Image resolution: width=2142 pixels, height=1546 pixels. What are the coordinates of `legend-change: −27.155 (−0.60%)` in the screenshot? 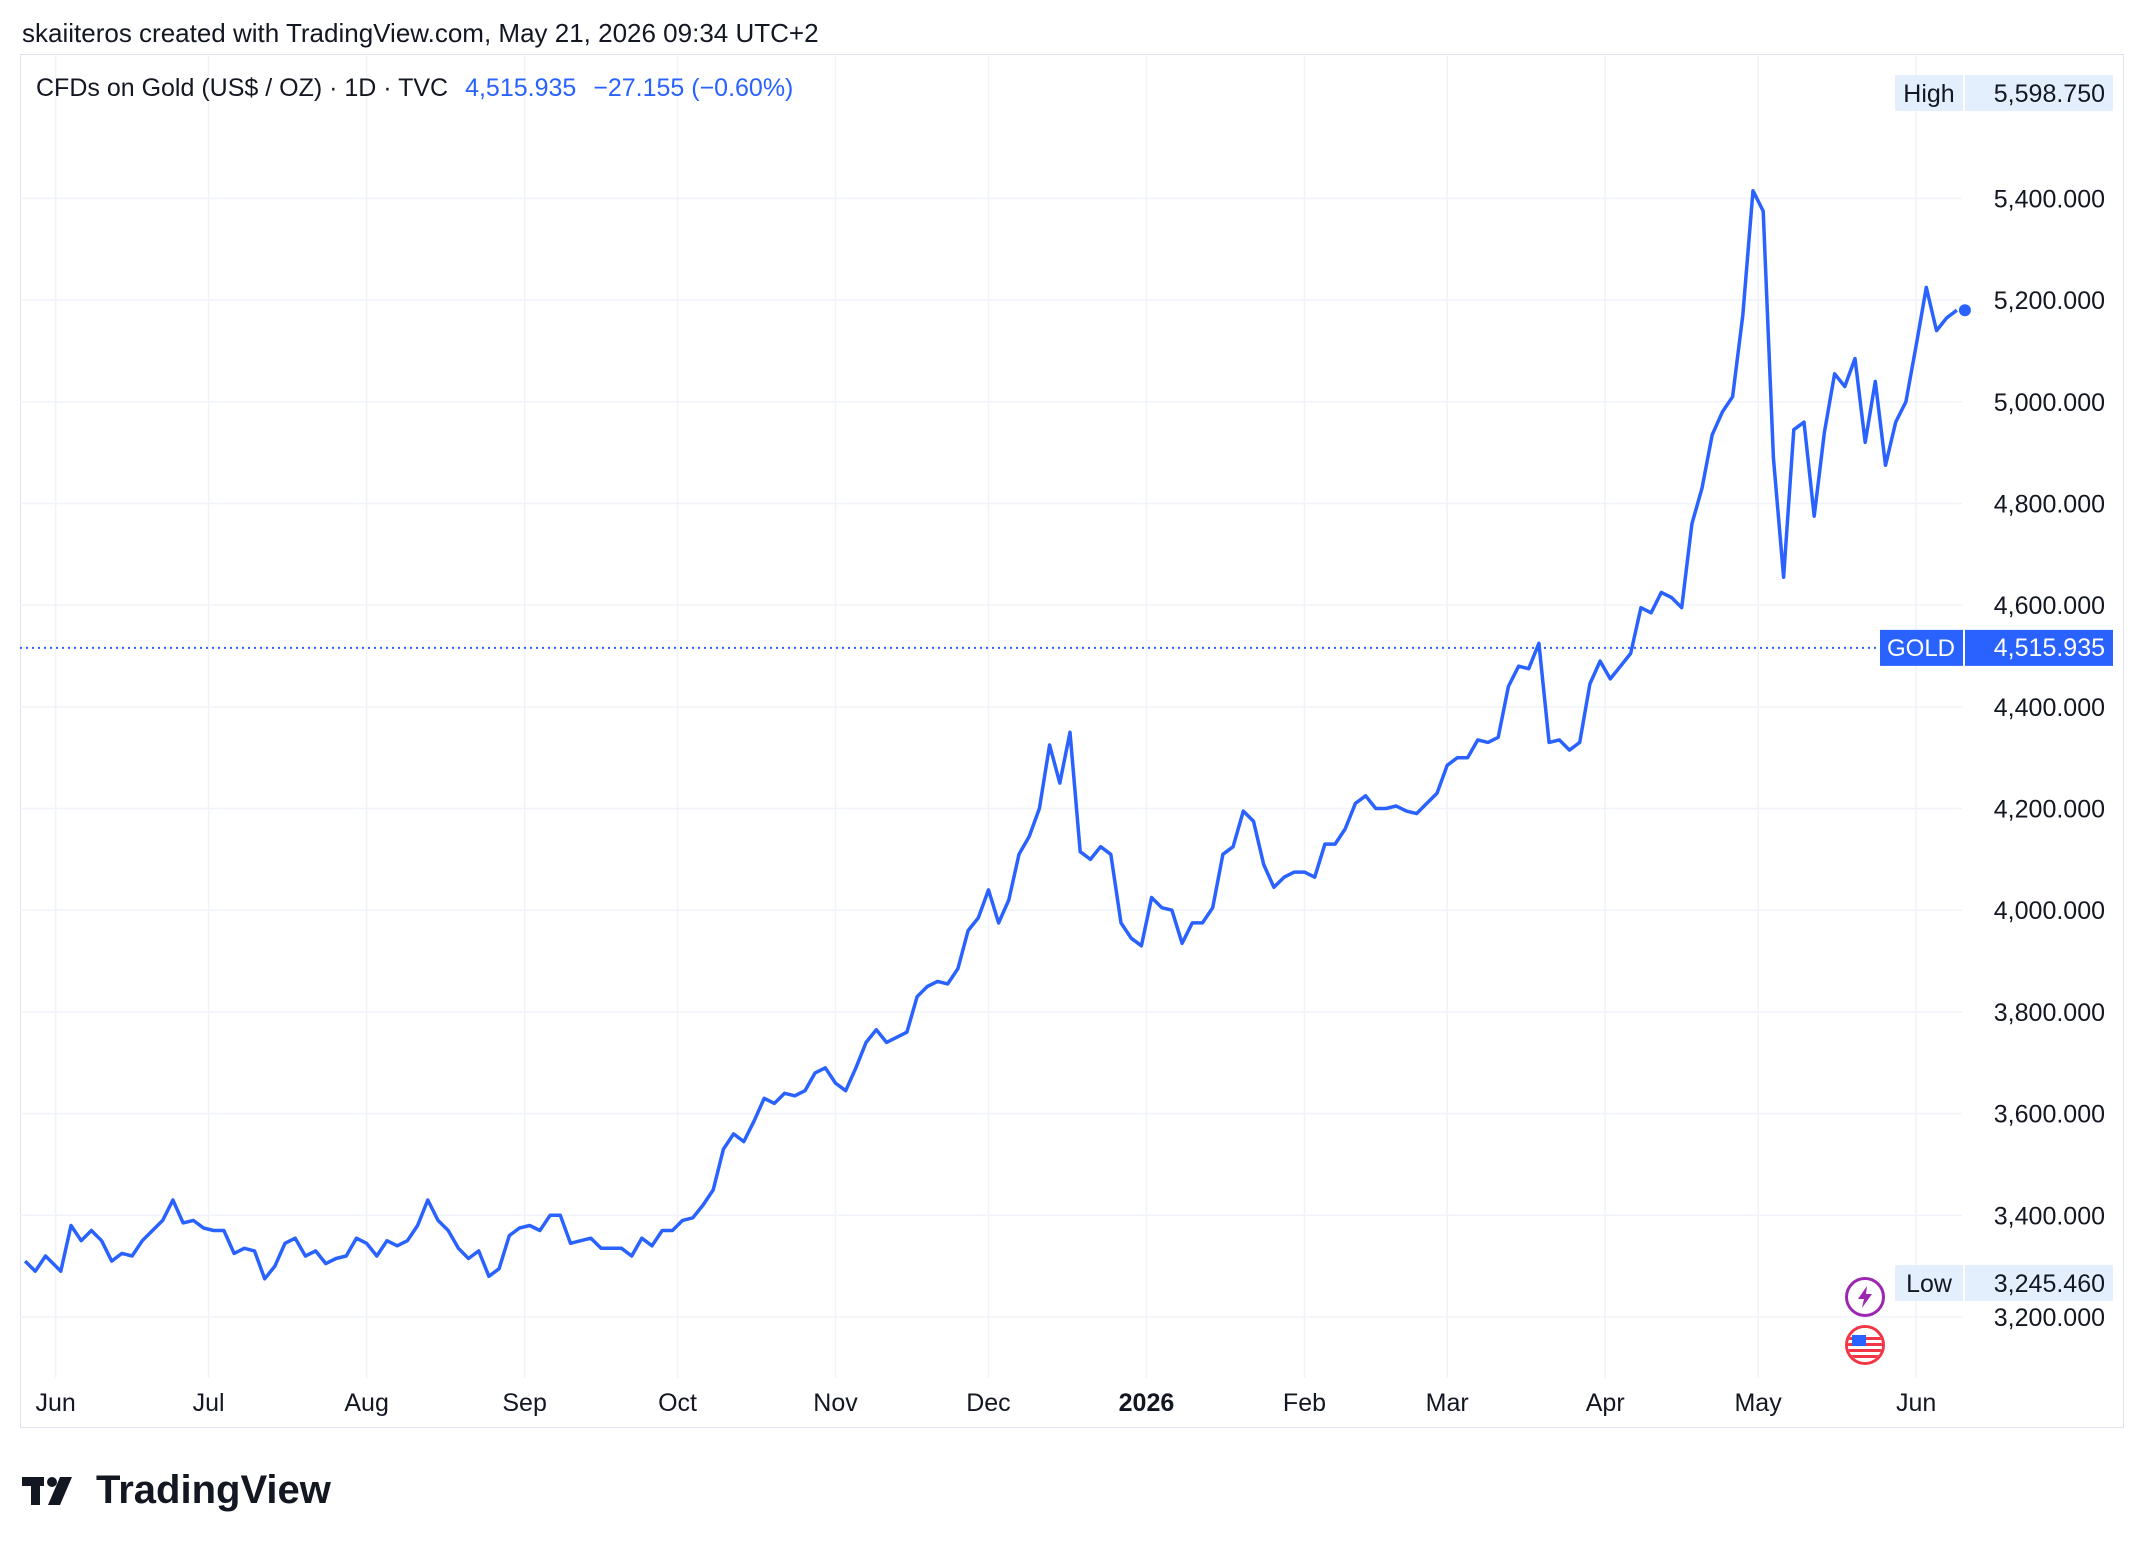 It's located at (693, 88).